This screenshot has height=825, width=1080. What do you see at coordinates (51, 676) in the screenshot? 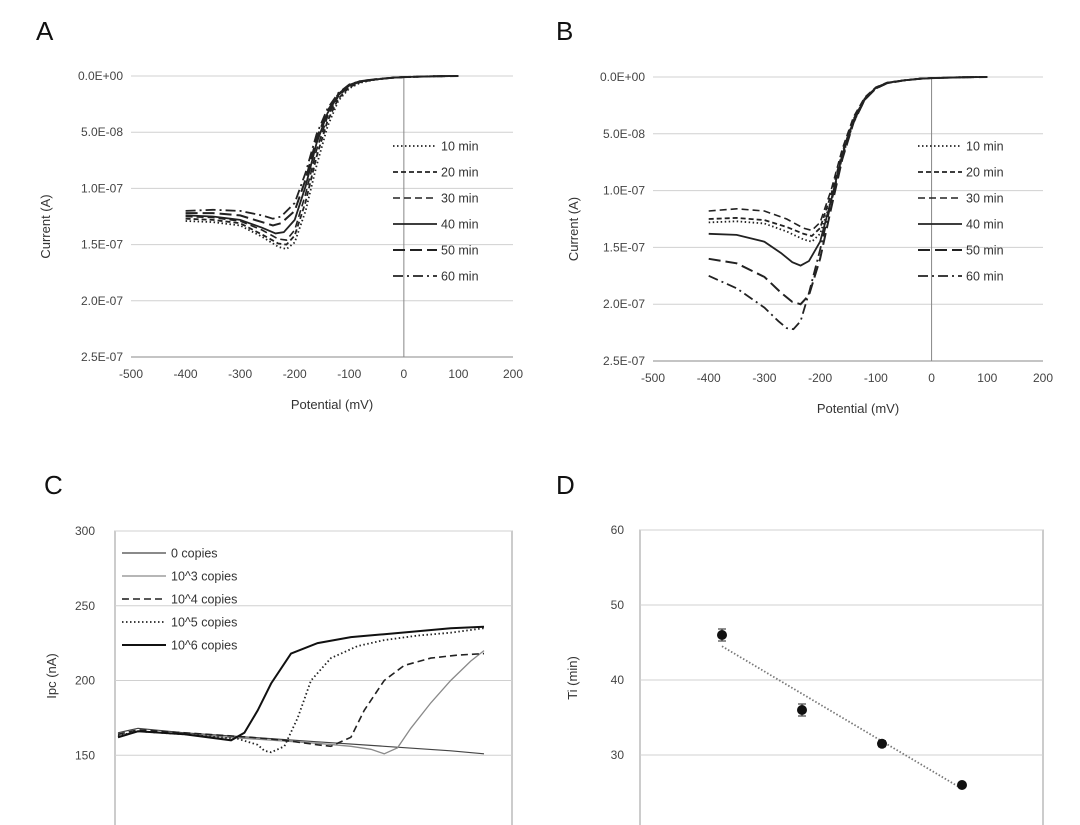
I see `y-axis-label: Ipc (nA)` at bounding box center [51, 676].